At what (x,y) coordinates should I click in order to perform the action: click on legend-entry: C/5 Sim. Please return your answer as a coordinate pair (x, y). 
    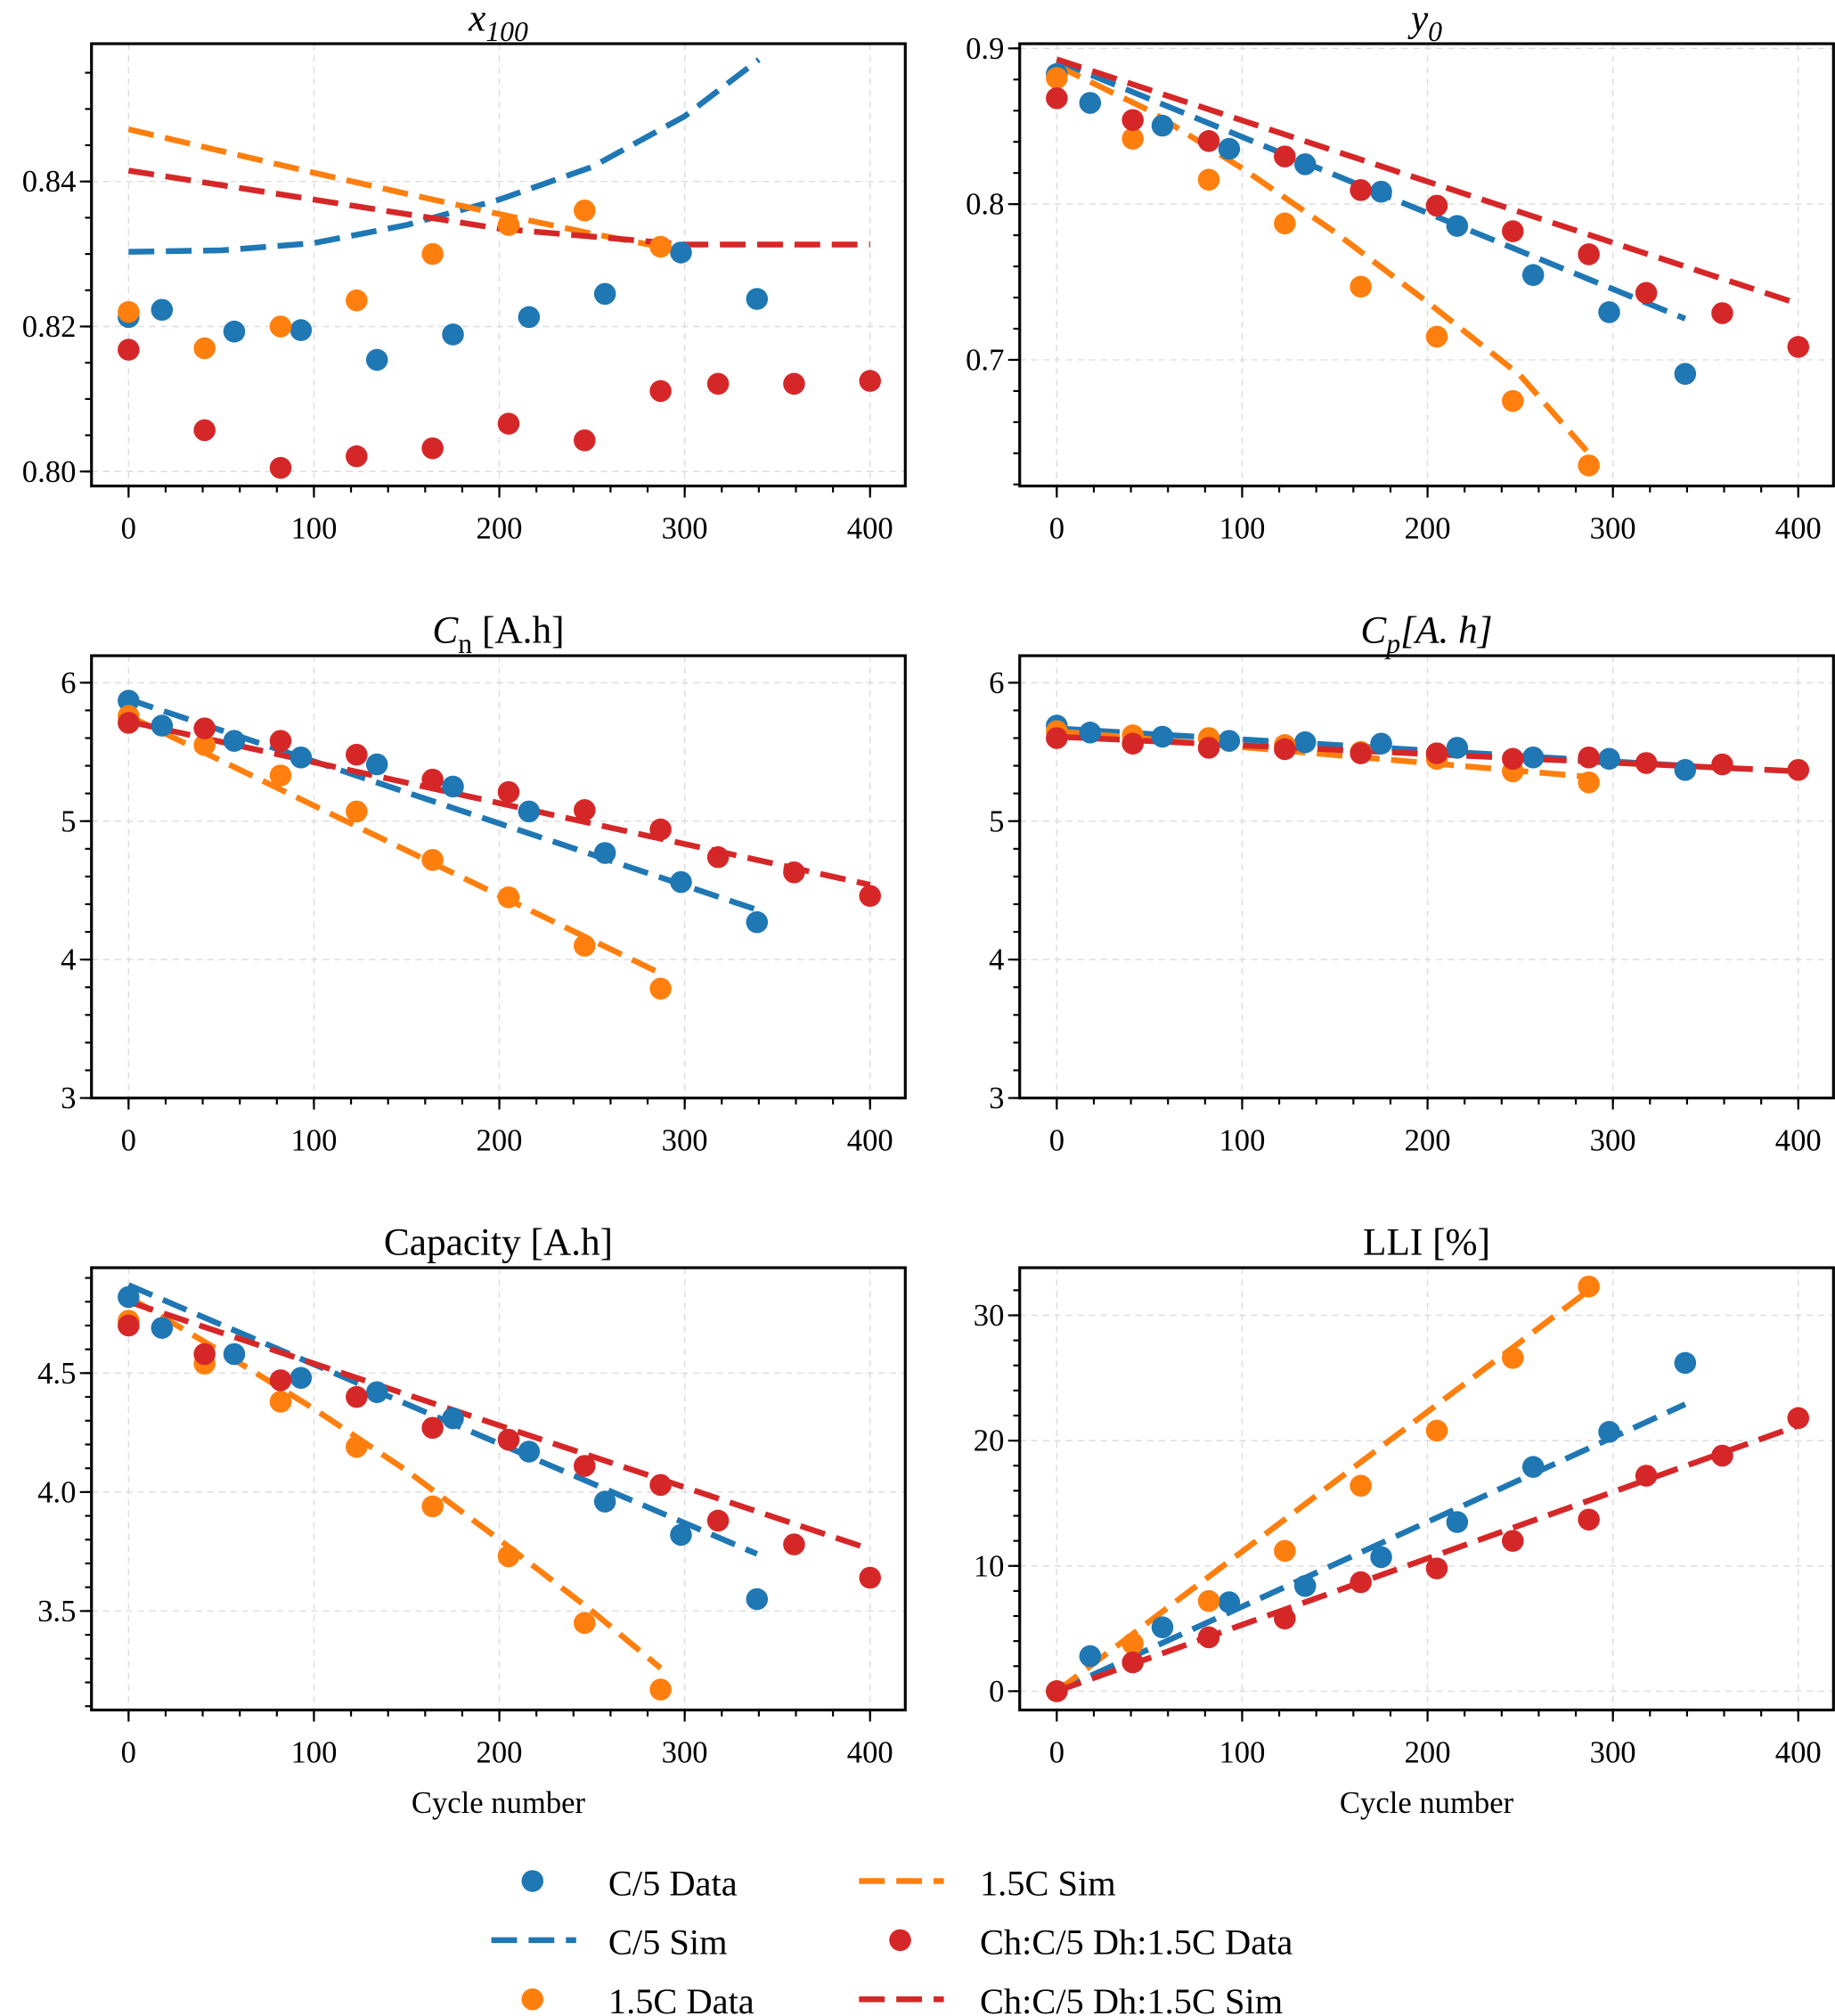
    Looking at the image, I should click on (609, 1942).